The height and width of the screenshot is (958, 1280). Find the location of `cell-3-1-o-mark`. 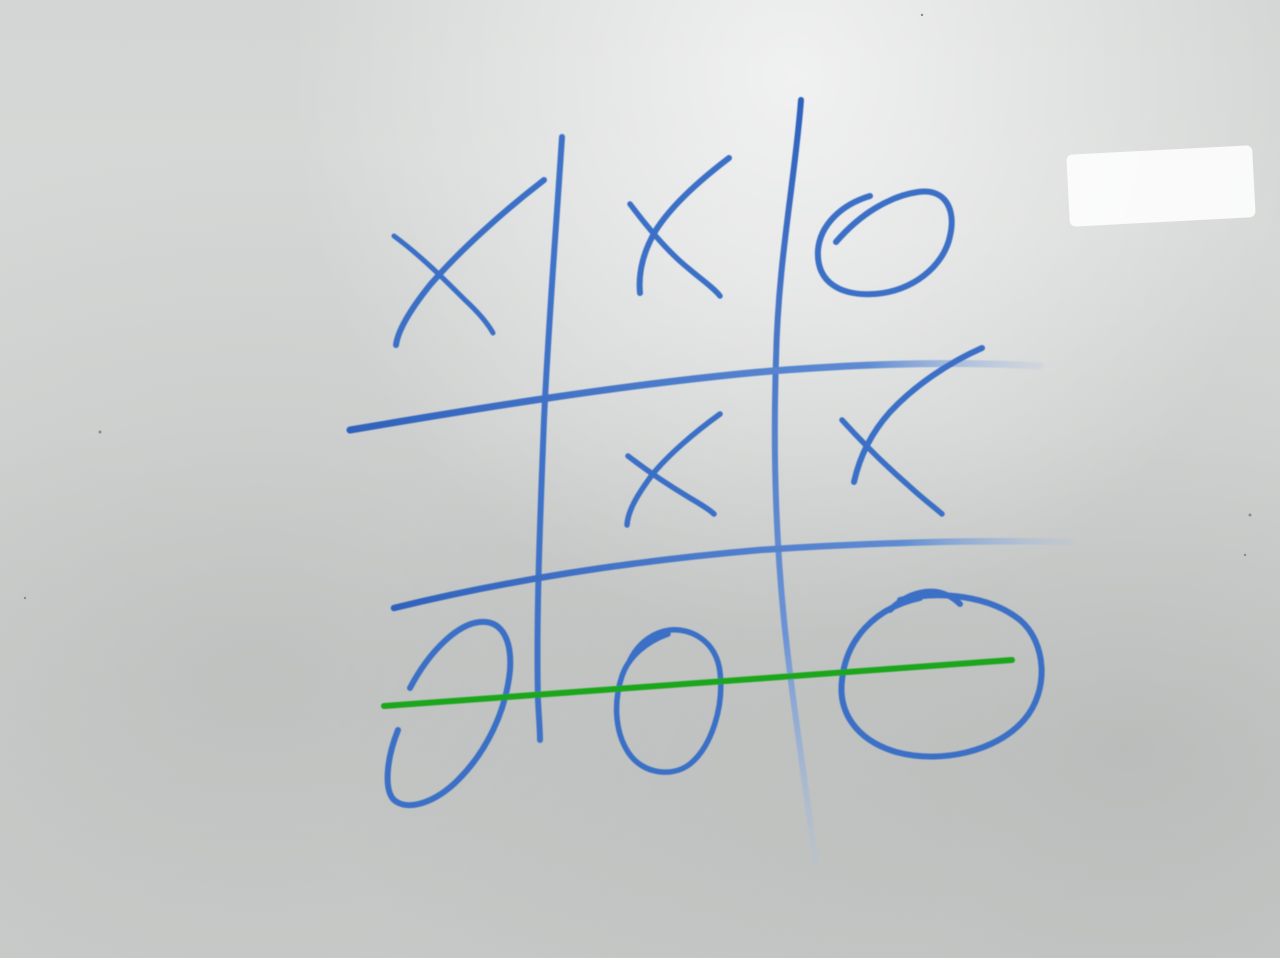

cell-3-1-o-mark is located at coordinates (449, 713).